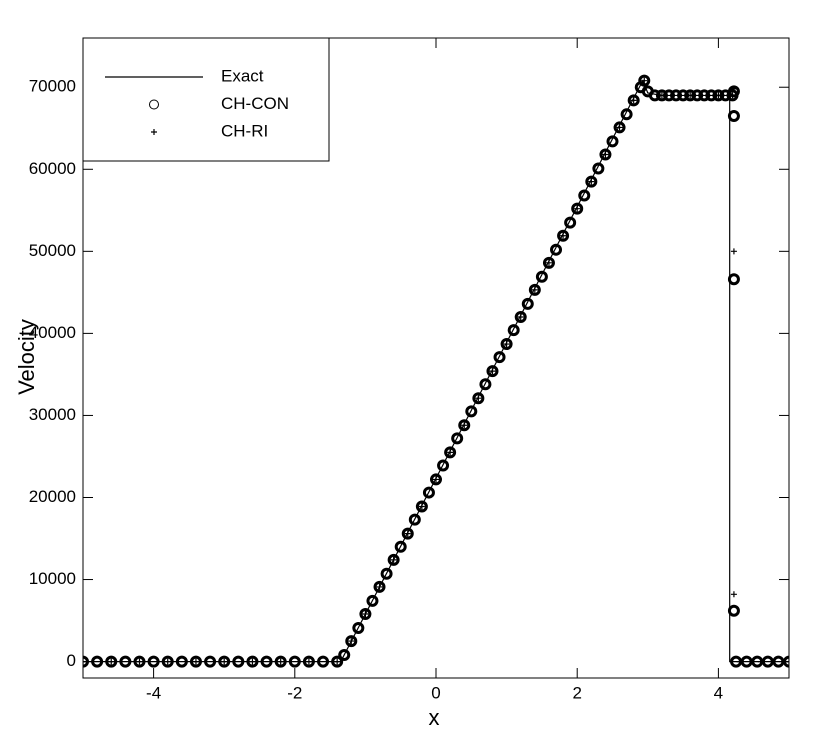 Image resolution: width=830 pixels, height=739 pixels. Describe the element at coordinates (294, 692) in the screenshot. I see `x-tick-label: -2` at that location.